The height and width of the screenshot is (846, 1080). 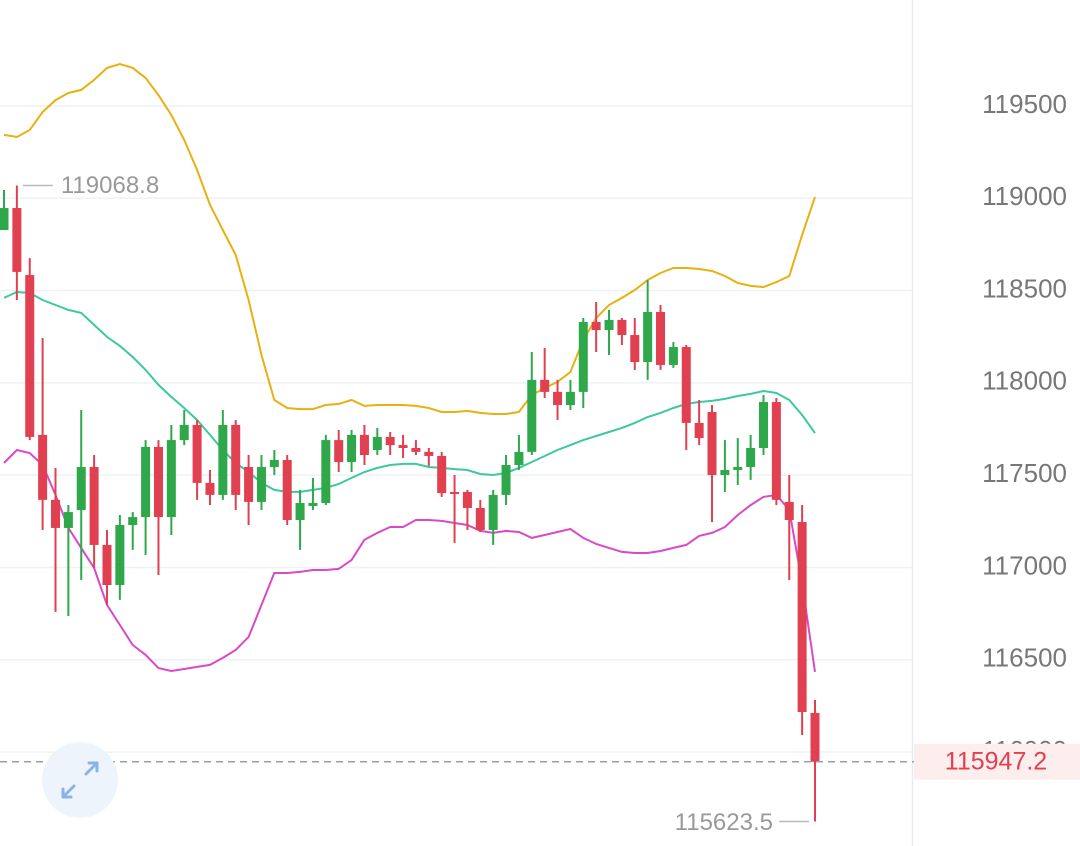 I want to click on low-label: 115623.5, so click(x=724, y=822).